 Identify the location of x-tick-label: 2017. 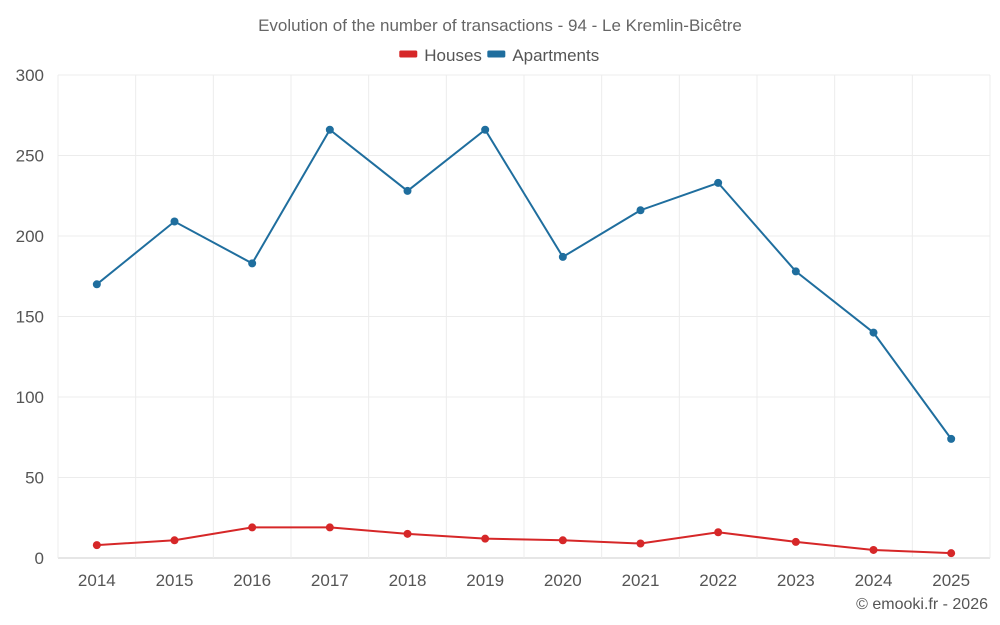
(330, 580).